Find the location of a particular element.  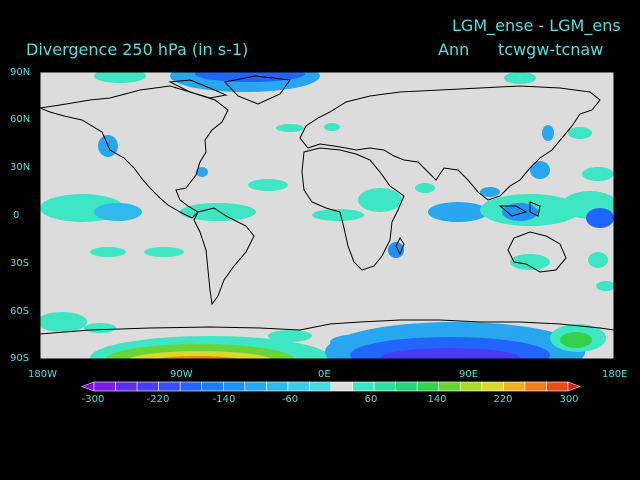

colorbar-label: -60 is located at coordinates (290, 399).